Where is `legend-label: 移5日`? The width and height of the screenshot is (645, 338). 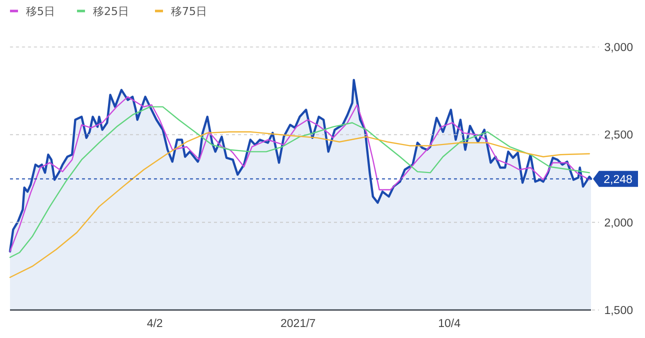
legend-label: 移5日 is located at coordinates (40, 11).